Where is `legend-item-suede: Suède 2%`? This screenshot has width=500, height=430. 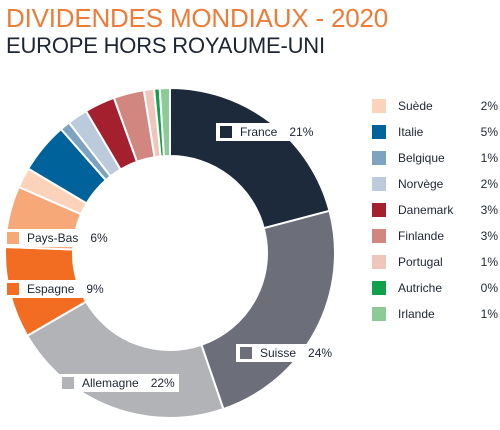
legend-item-suede: Suède 2% is located at coordinates (435, 106).